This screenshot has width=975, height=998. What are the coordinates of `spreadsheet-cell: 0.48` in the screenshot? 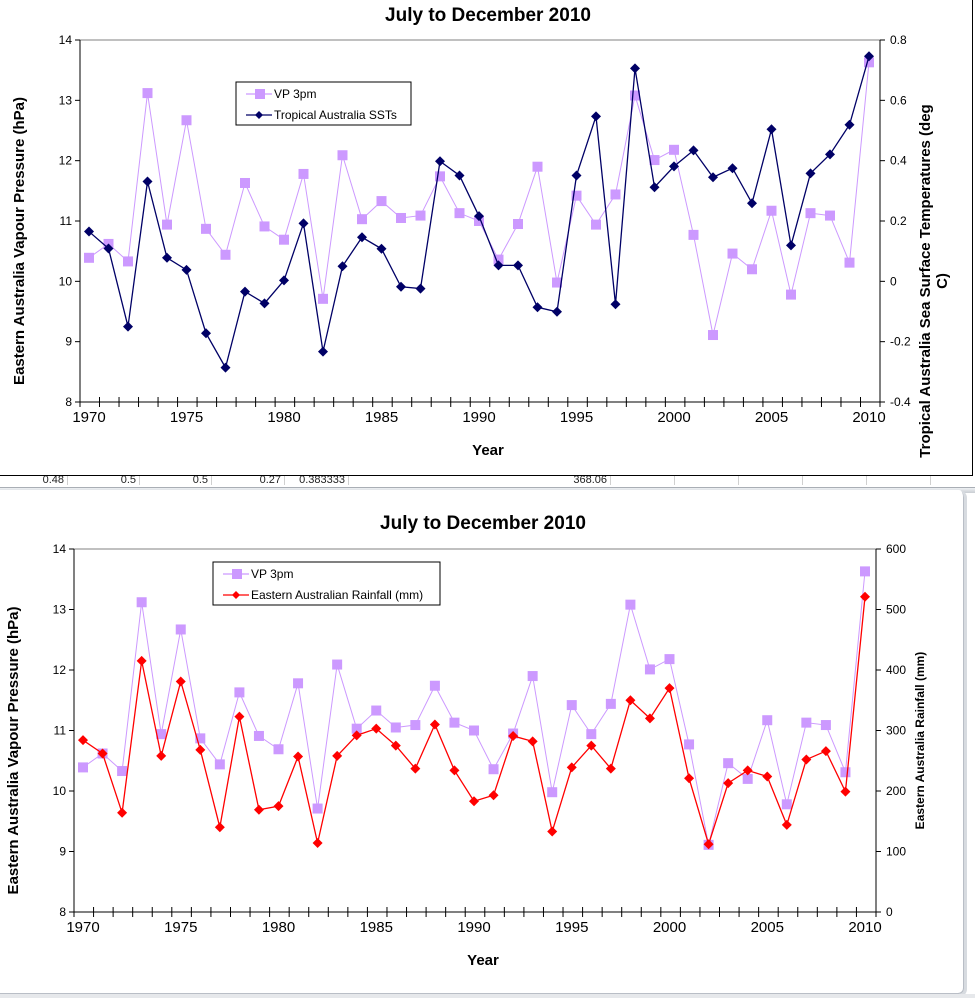 It's located at (34, 481).